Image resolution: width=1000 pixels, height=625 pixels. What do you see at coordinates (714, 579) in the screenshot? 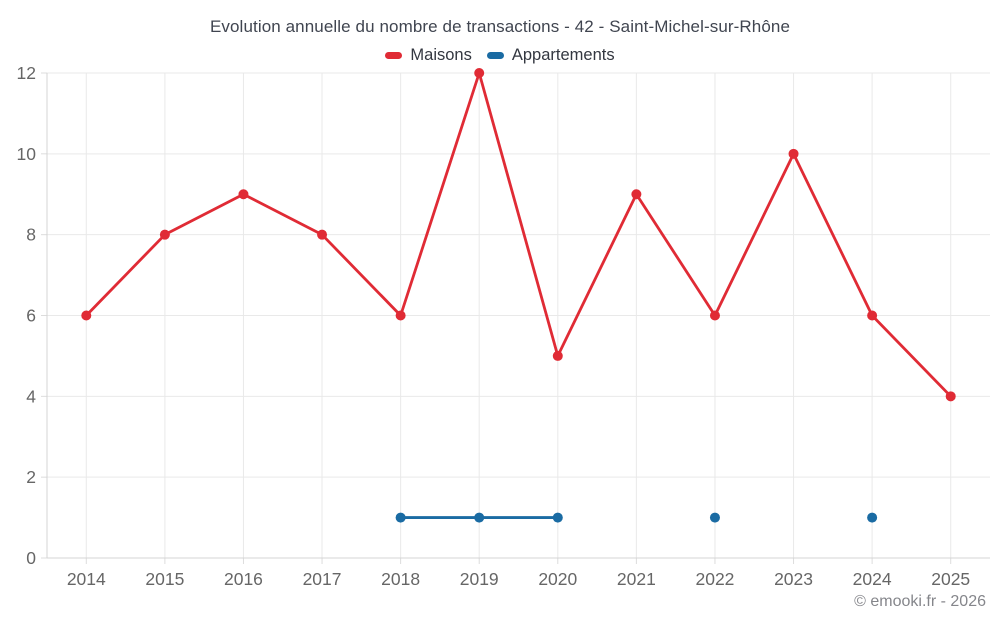
I see `x-tick-label: 2022` at bounding box center [714, 579].